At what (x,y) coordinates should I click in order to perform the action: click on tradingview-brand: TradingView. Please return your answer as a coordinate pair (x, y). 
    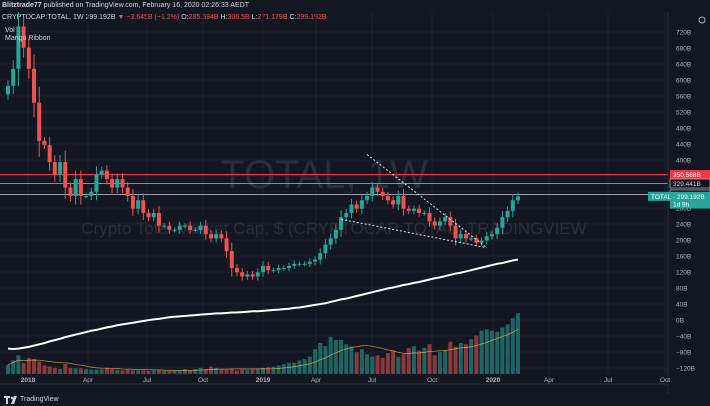
    Looking at the image, I should click on (39, 399).